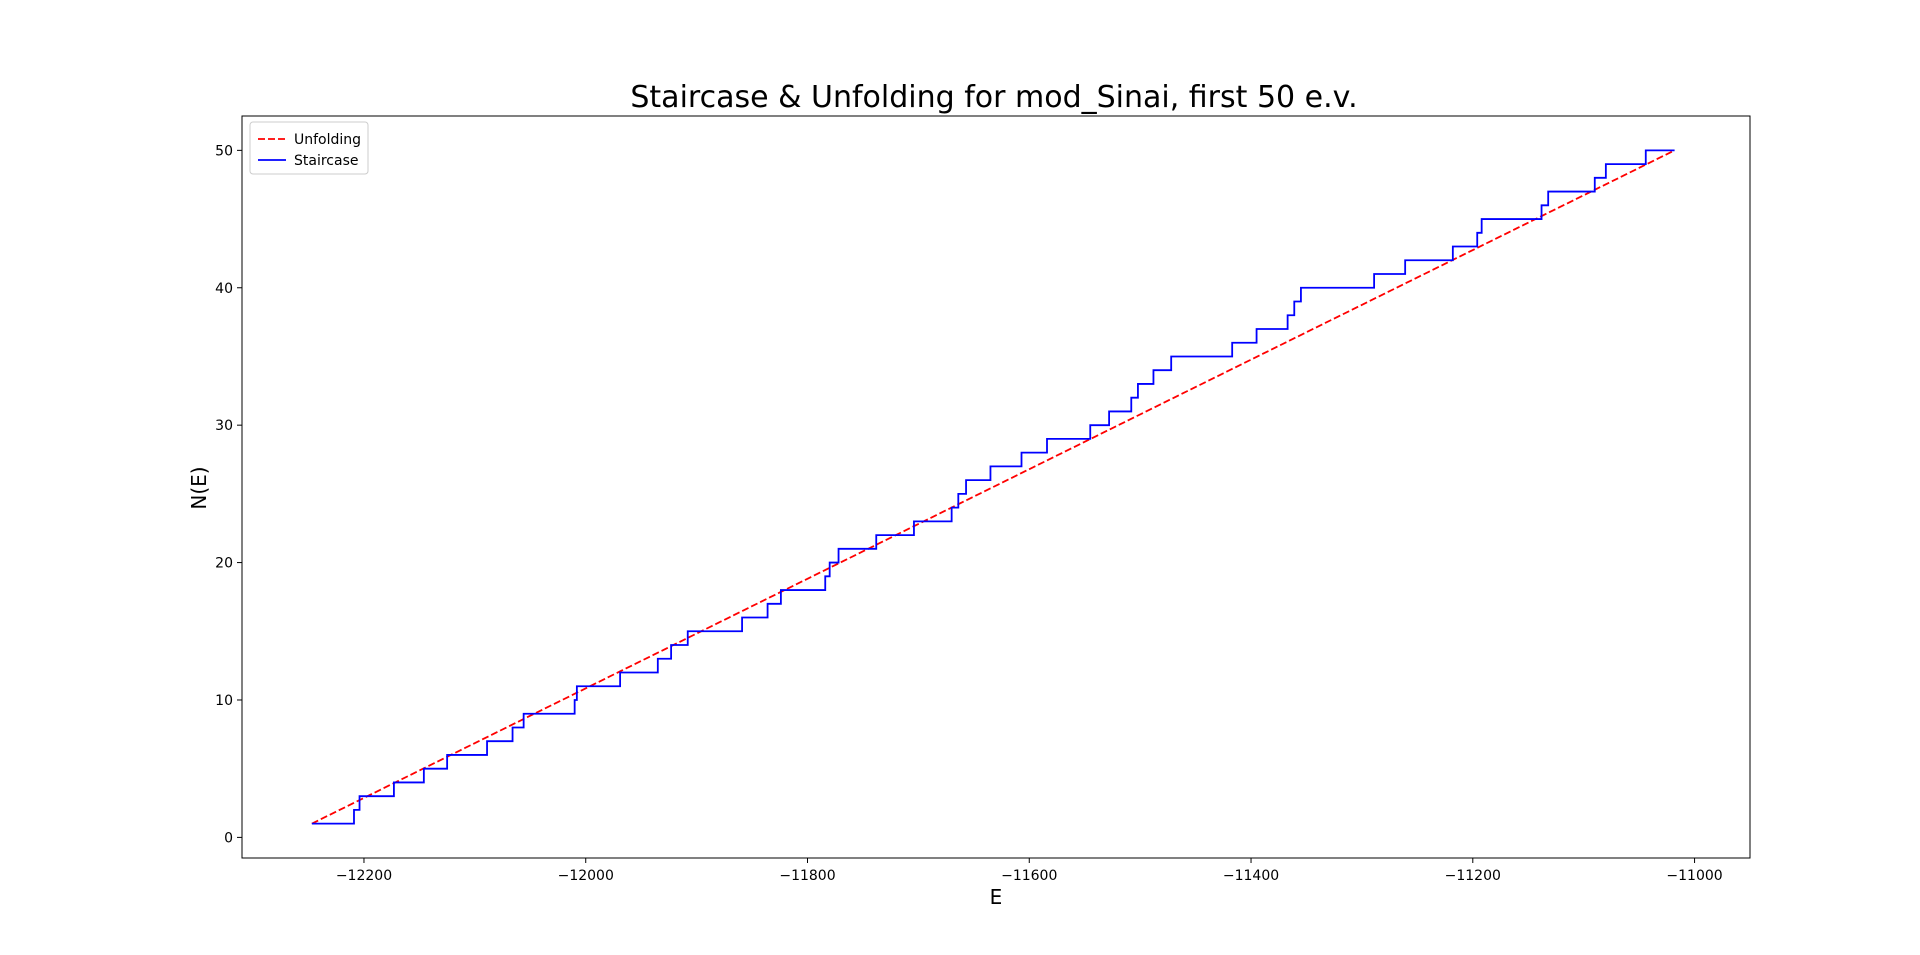  I want to click on y-tick-label: 40, so click(224, 289).